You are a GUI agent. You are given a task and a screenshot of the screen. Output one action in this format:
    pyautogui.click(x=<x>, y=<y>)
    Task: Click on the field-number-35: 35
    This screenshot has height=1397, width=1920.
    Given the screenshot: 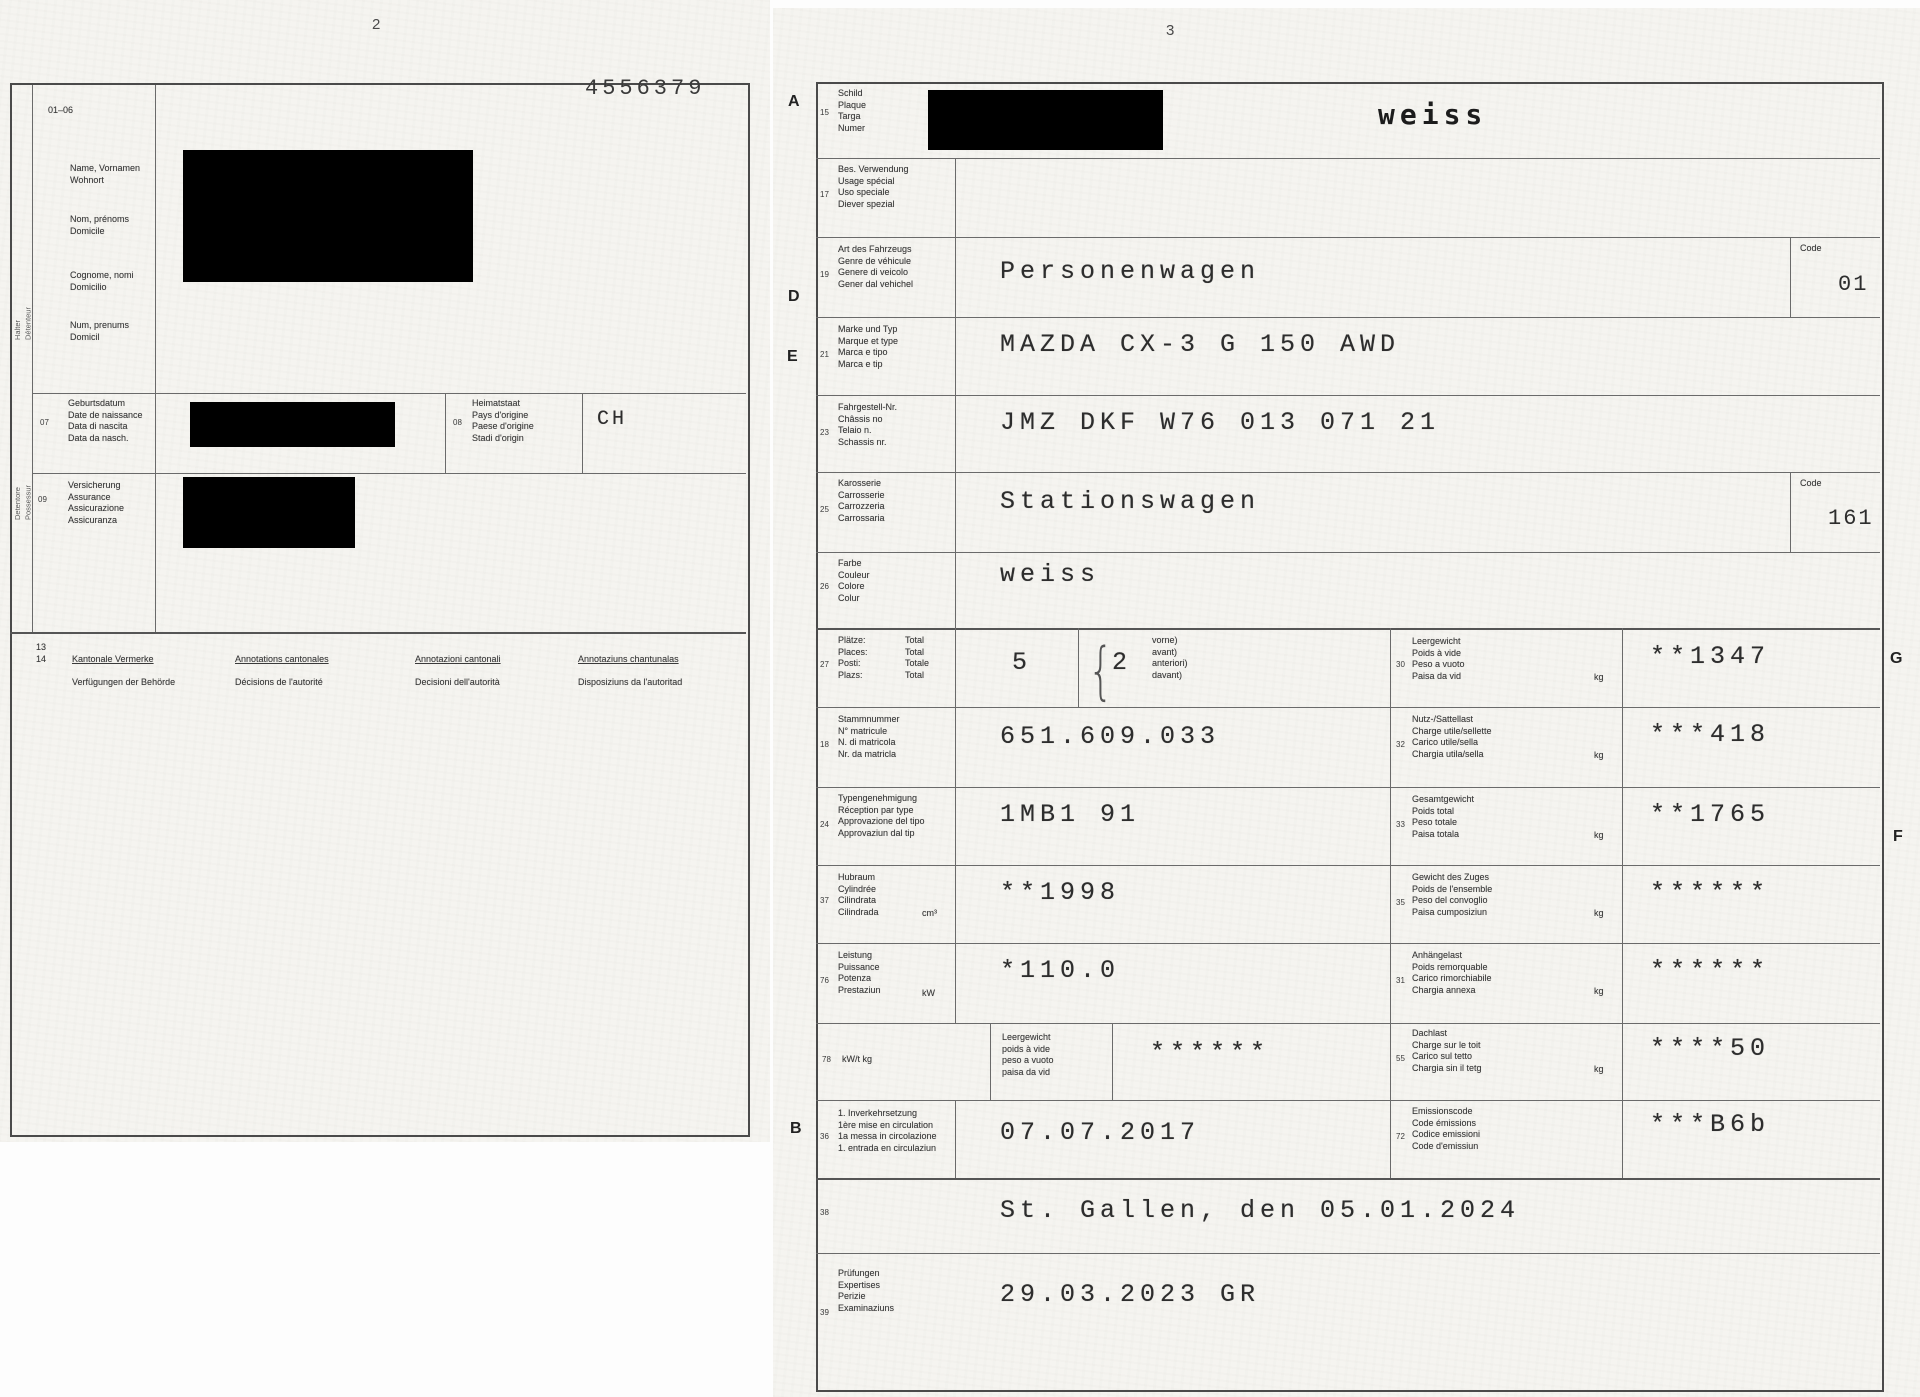 What is the action you would take?
    pyautogui.click(x=1400, y=902)
    